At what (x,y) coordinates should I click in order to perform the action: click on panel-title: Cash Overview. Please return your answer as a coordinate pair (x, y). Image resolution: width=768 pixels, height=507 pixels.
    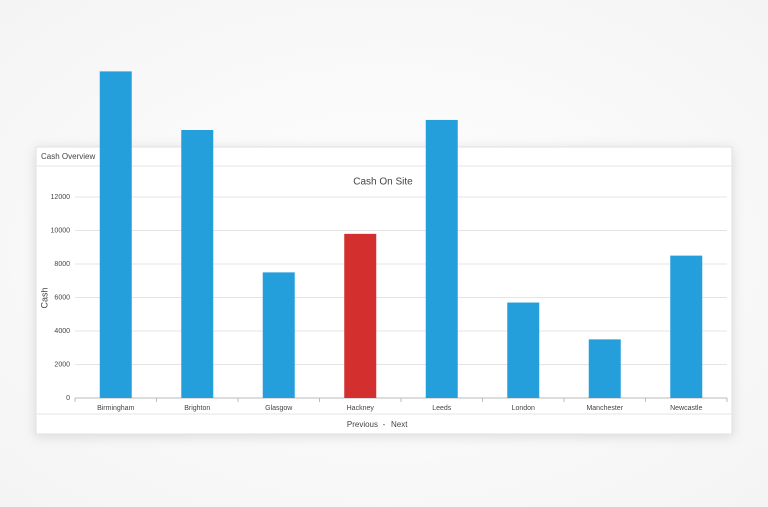
    Looking at the image, I should click on (68, 156).